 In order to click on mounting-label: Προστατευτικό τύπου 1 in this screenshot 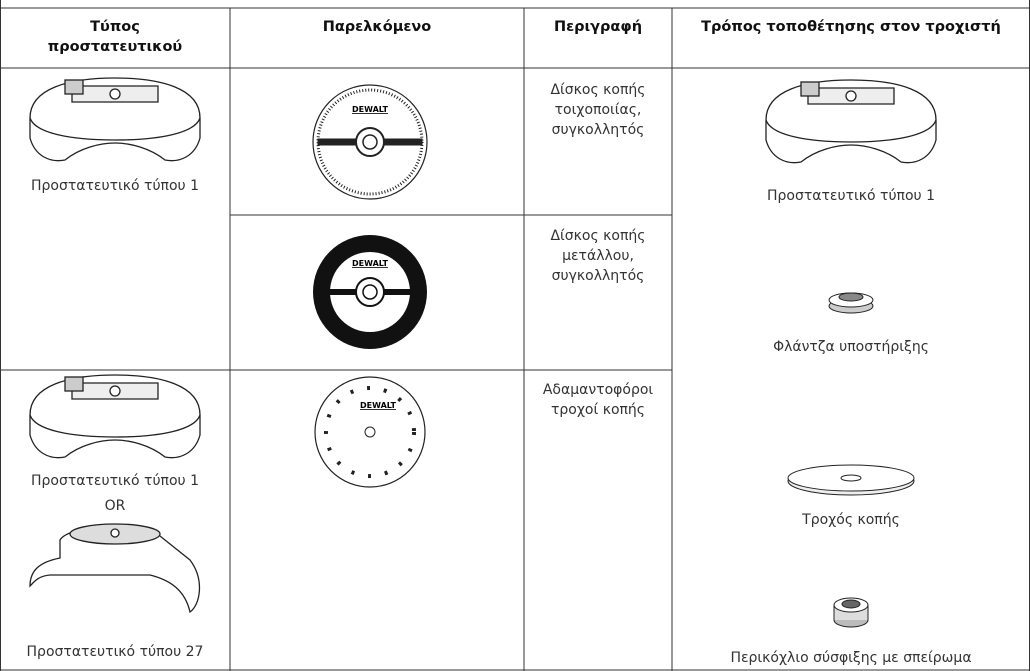, I will do `click(851, 196)`.